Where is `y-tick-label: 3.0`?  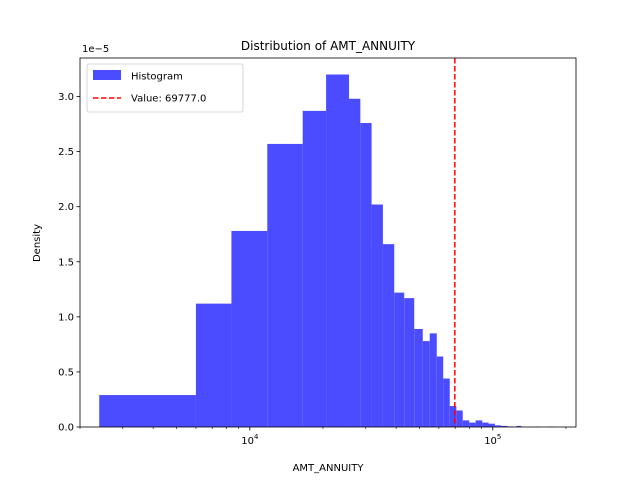 y-tick-label: 3.0 is located at coordinates (66, 97).